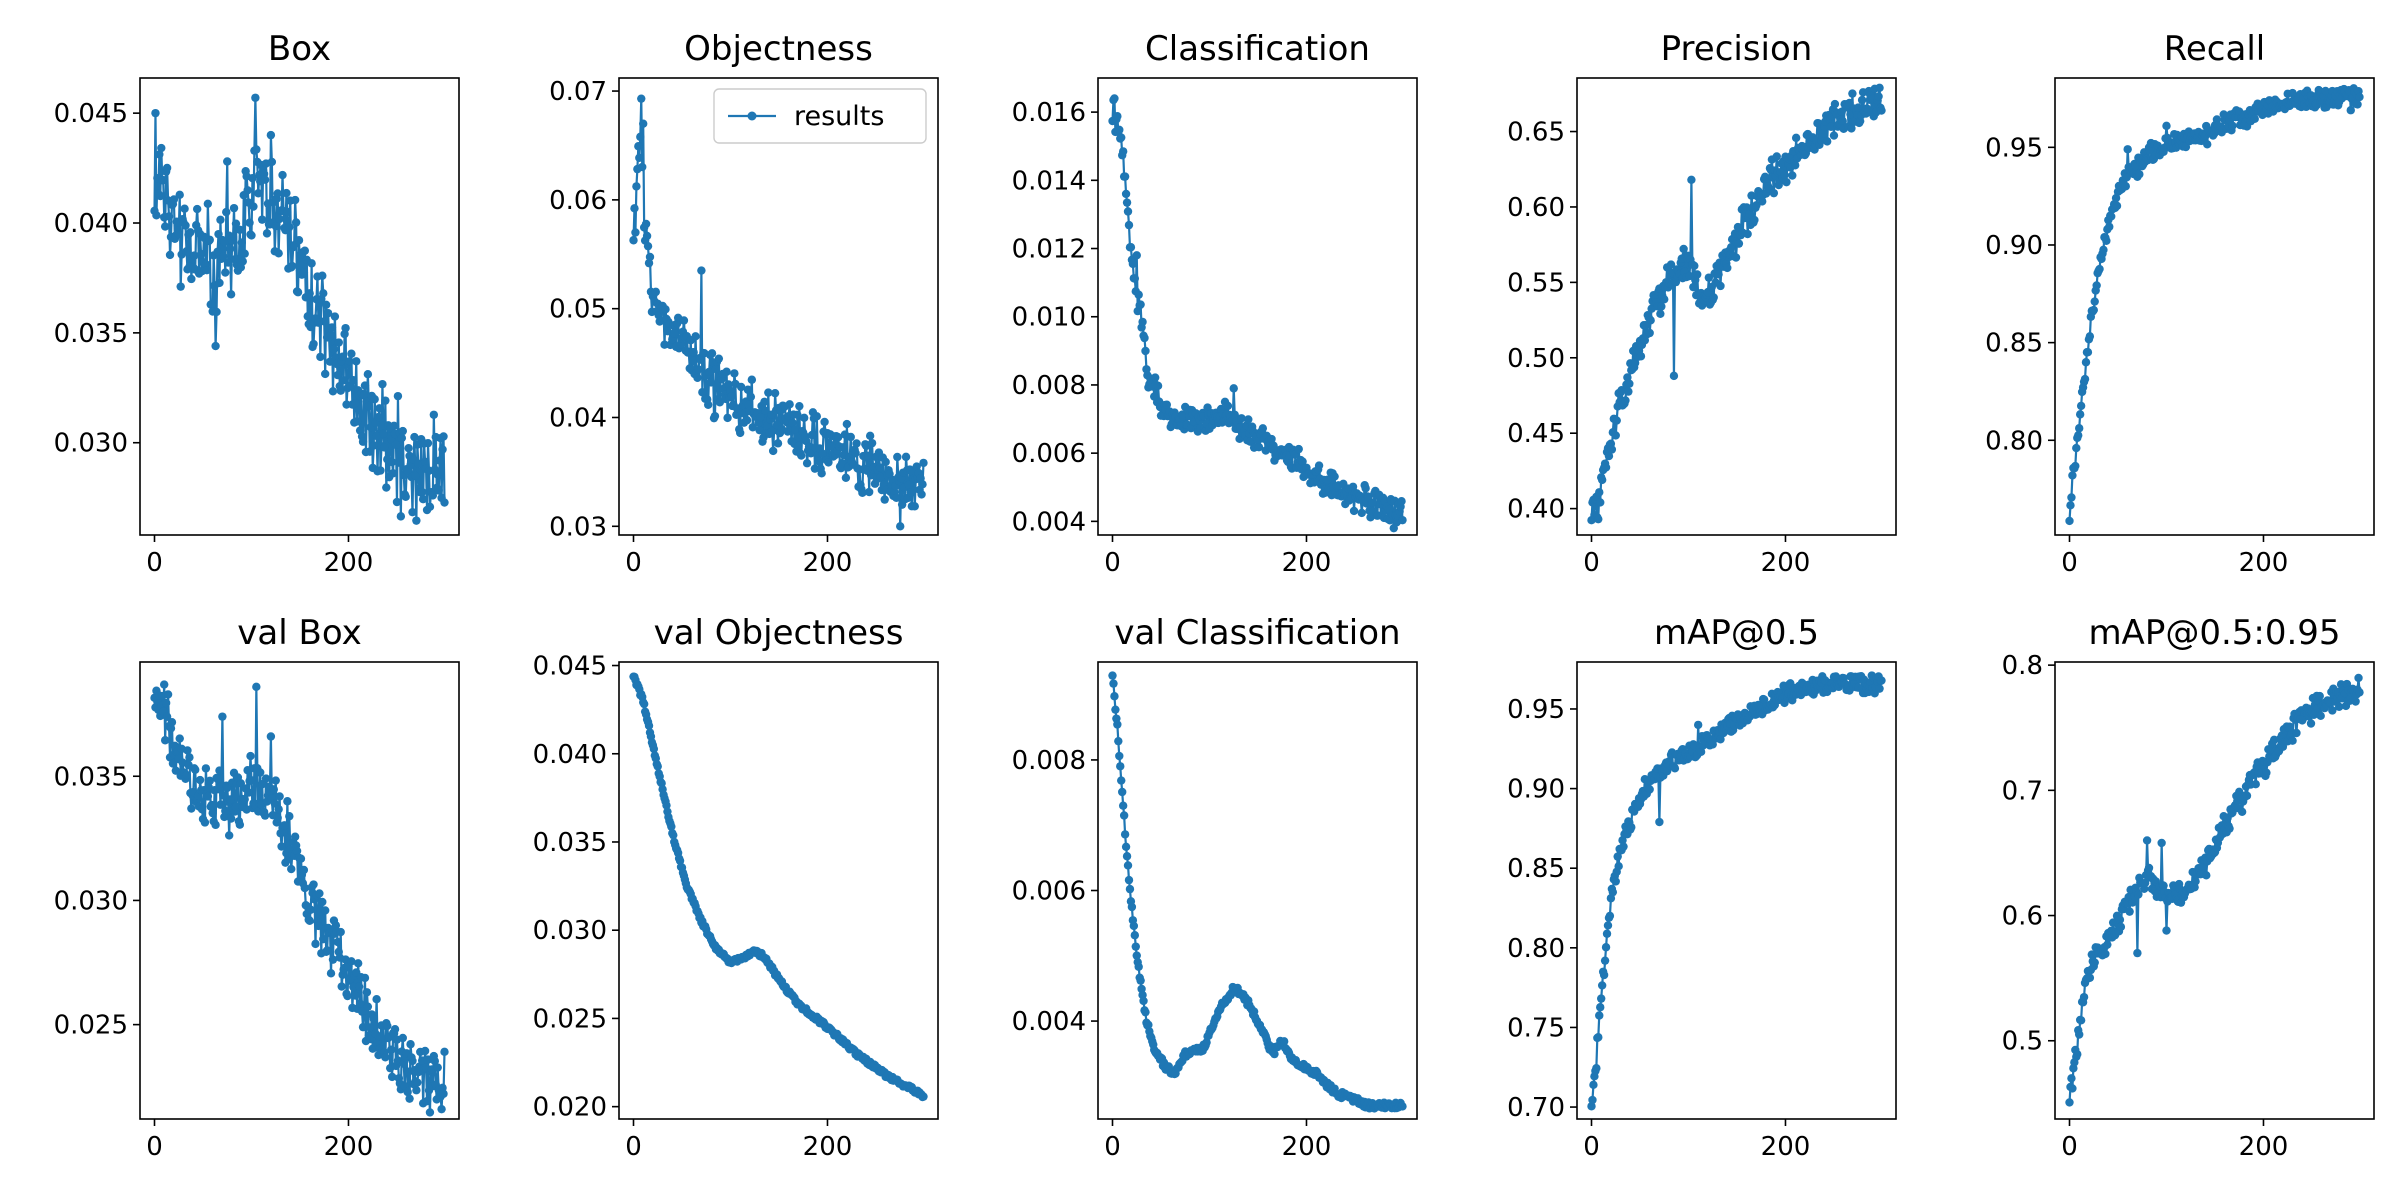 This screenshot has width=2400, height=1200. What do you see at coordinates (778, 887) in the screenshot?
I see `series-line-results` at bounding box center [778, 887].